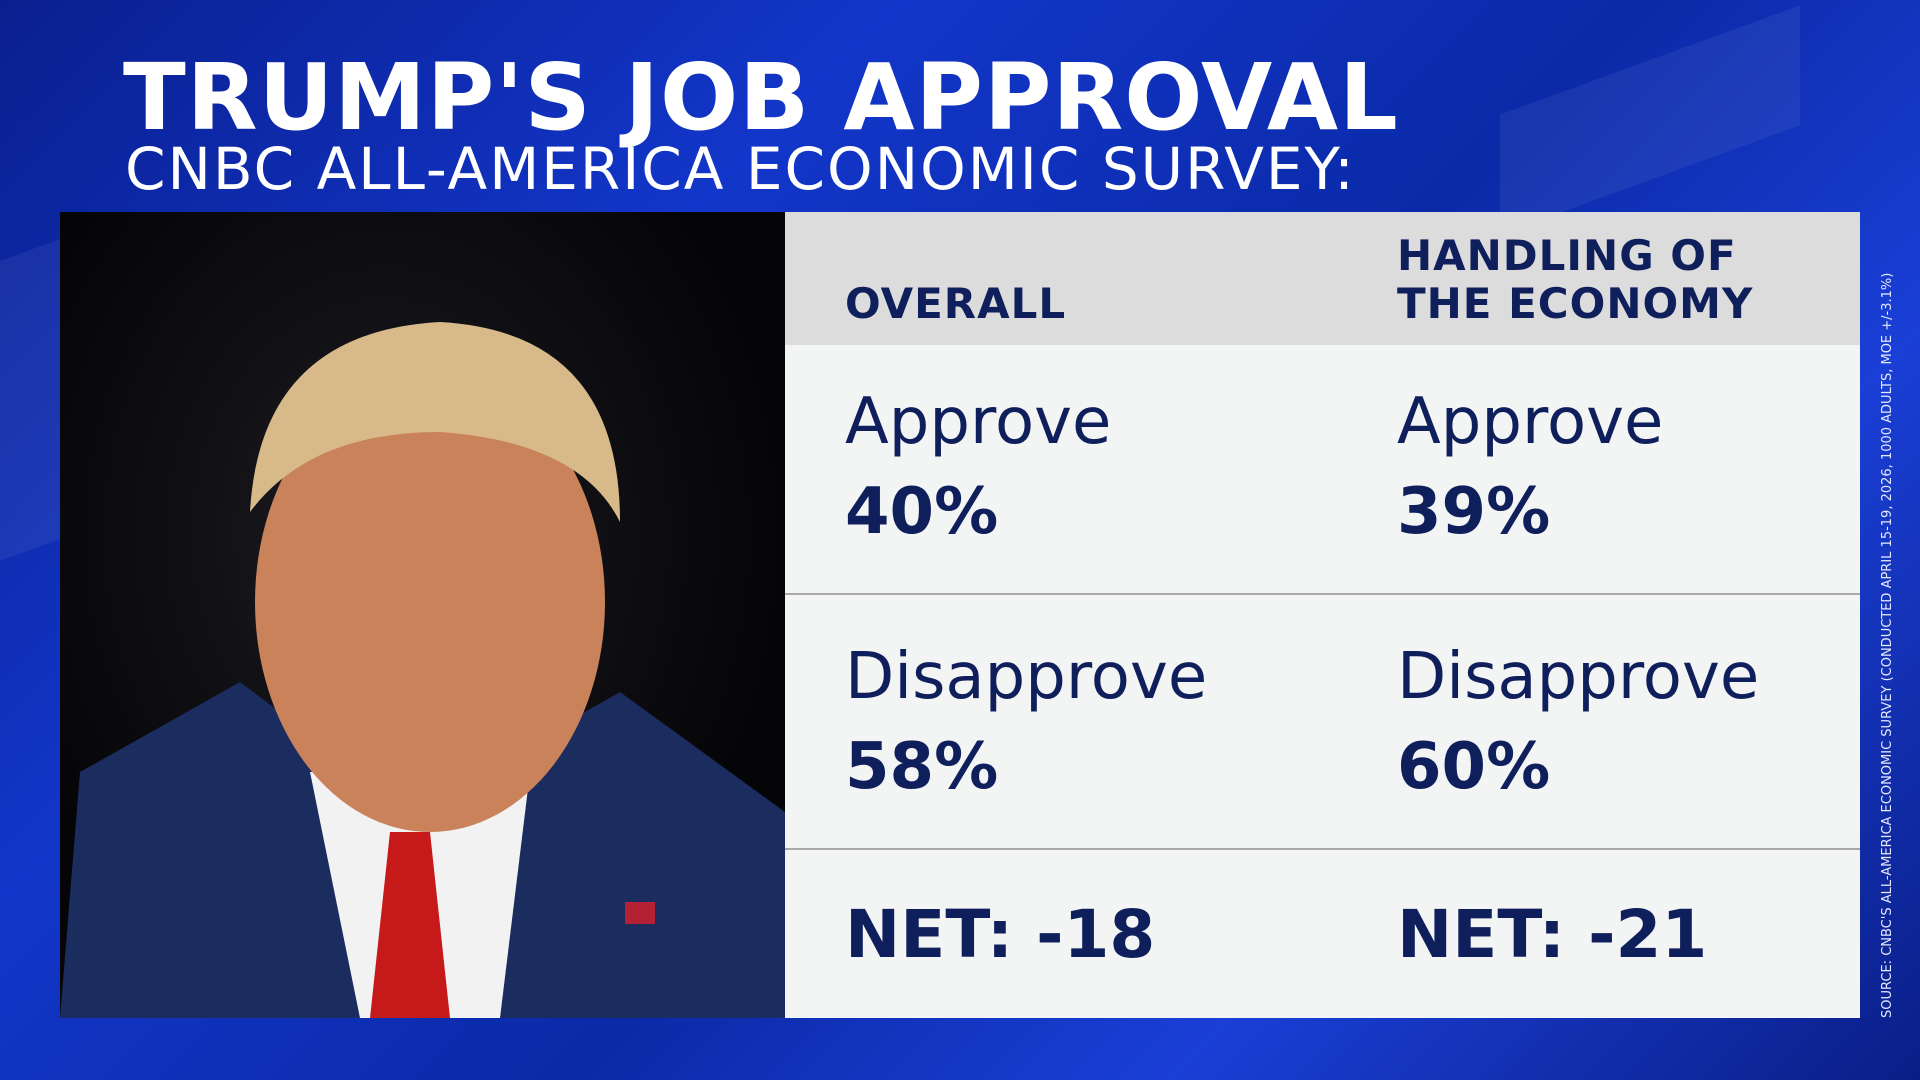 This screenshot has width=1920, height=1080. Describe the element at coordinates (740, 169) in the screenshot. I see `page-subtitle: CNBC ALL-AMERICA ECONOMIC SURVEY:` at that location.